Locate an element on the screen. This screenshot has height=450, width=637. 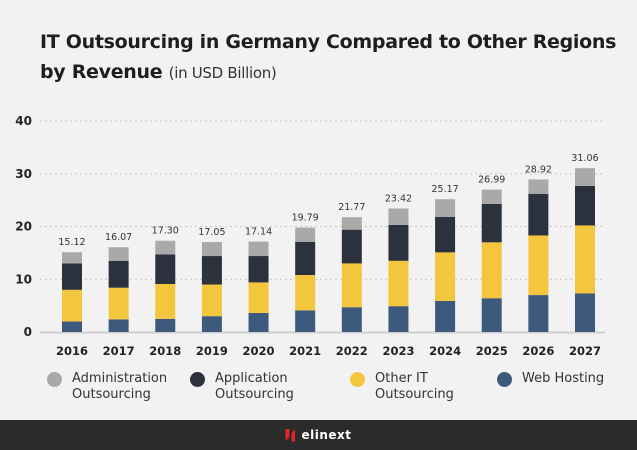
data-label: 25.17 is located at coordinates (444, 189).